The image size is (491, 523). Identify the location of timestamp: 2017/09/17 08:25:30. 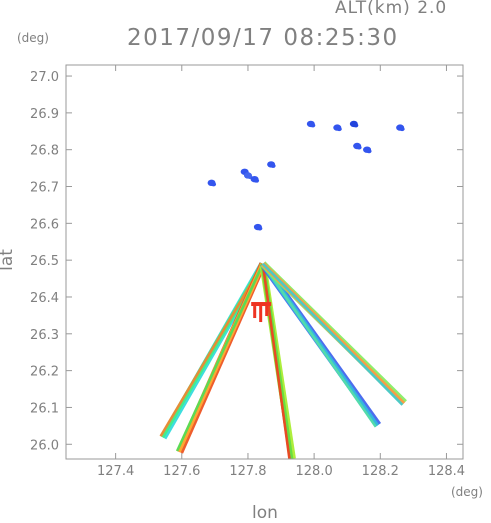
(263, 38).